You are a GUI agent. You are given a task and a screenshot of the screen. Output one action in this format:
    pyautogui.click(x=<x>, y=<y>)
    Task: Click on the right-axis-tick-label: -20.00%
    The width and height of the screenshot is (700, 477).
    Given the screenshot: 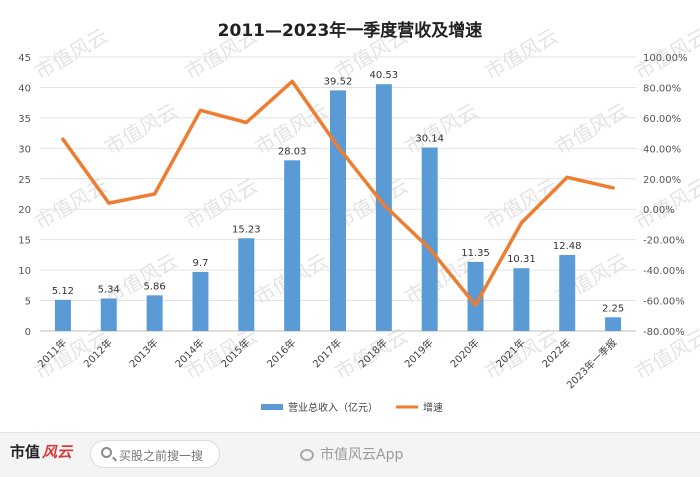 What is the action you would take?
    pyautogui.click(x=664, y=241)
    